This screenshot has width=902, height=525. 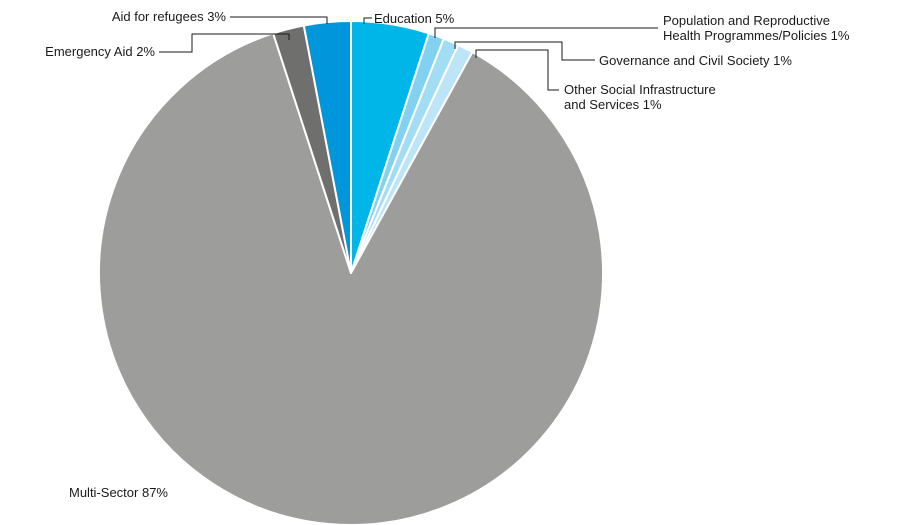 I want to click on leader-line-population-and-reproductive-health-programmes-policies, so click(x=546, y=32).